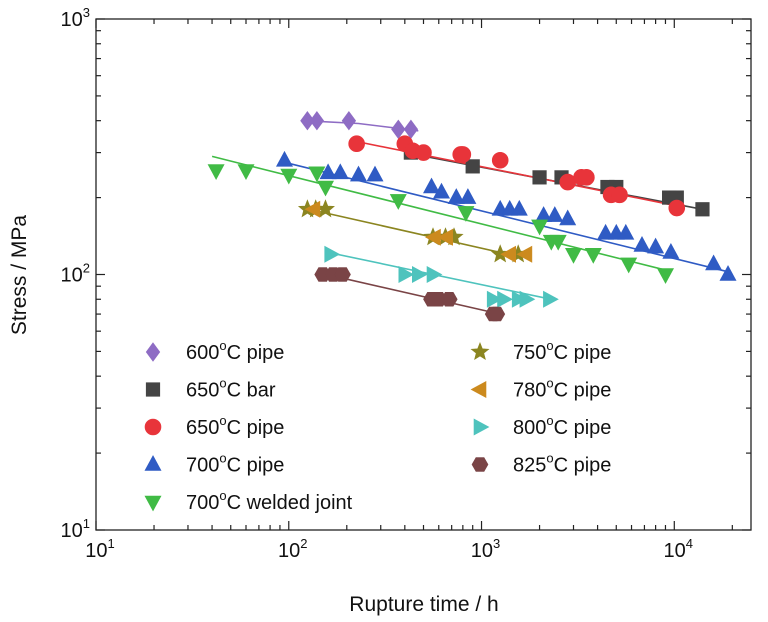 This screenshot has width=768, height=622. Describe the element at coordinates (556, 181) in the screenshot. I see `series-650-c-bar` at that location.